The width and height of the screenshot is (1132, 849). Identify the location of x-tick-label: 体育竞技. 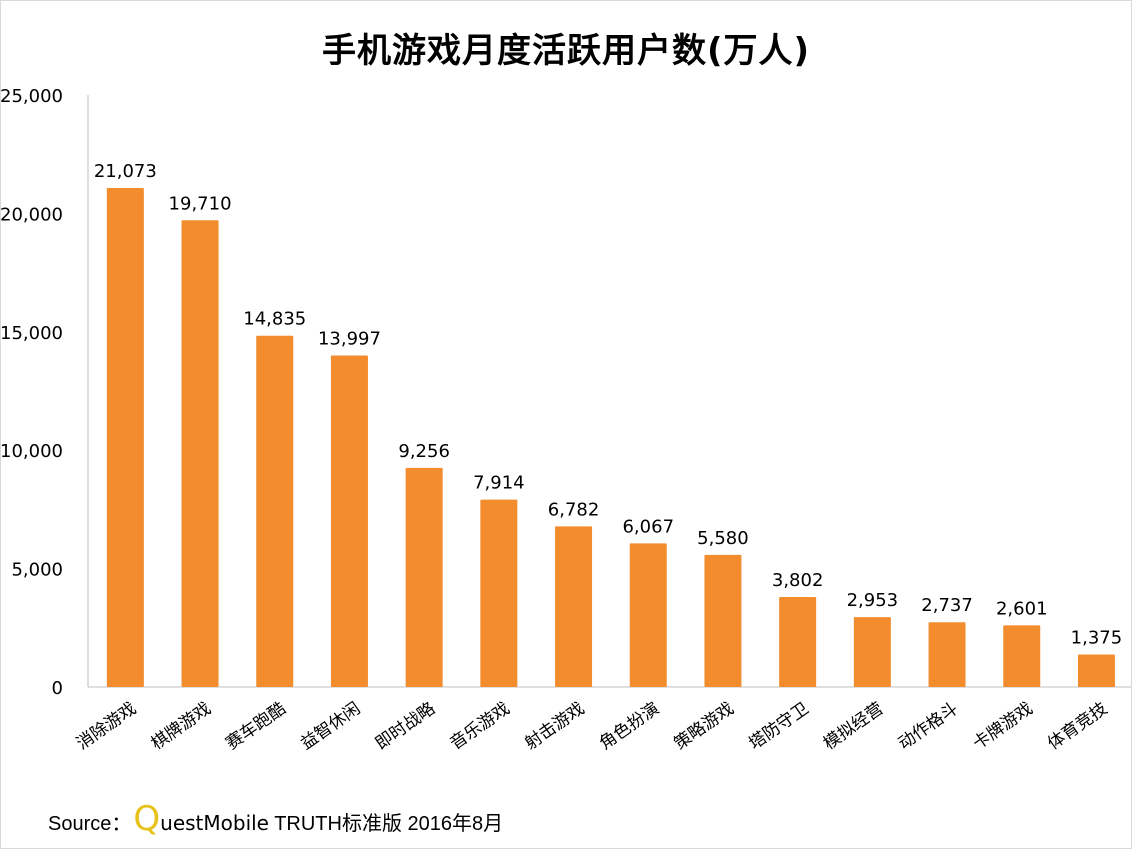
(1077, 726).